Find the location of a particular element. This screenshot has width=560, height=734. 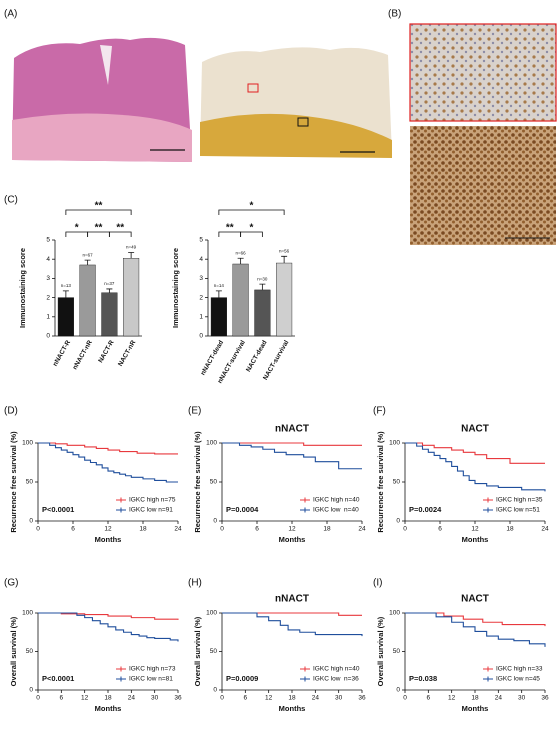

p-value: P=0.0024 is located at coordinates (425, 509).